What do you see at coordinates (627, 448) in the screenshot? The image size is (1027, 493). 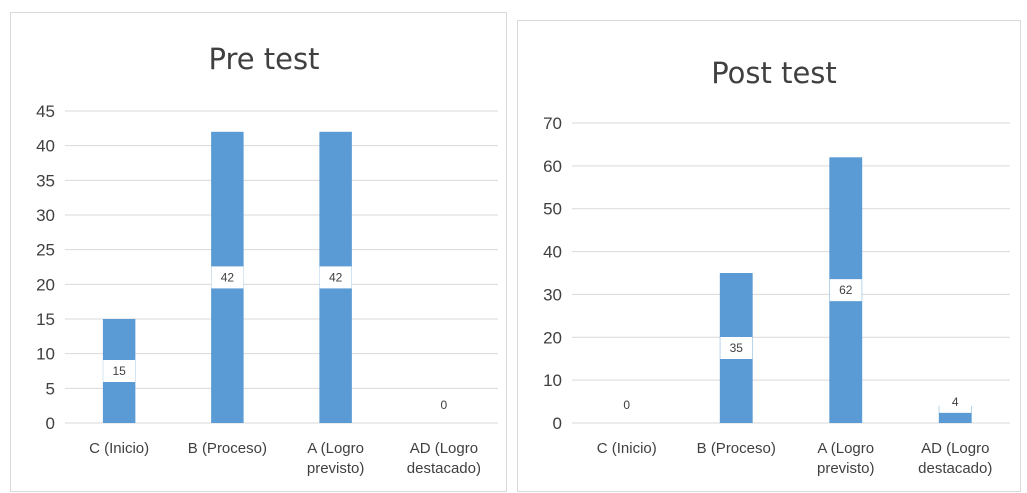 I see `post-category-label-0: C (Inicio)` at bounding box center [627, 448].